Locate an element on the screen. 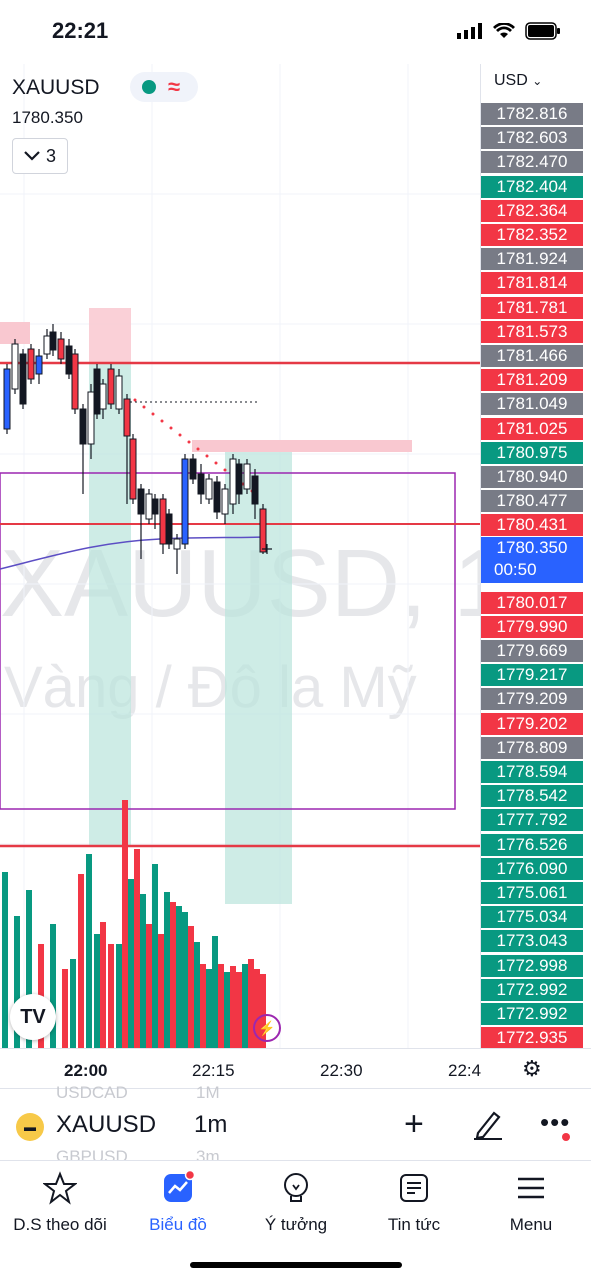 The image size is (591, 1281). nav-chart: Biểu đồ is located at coordinates (178, 1203).